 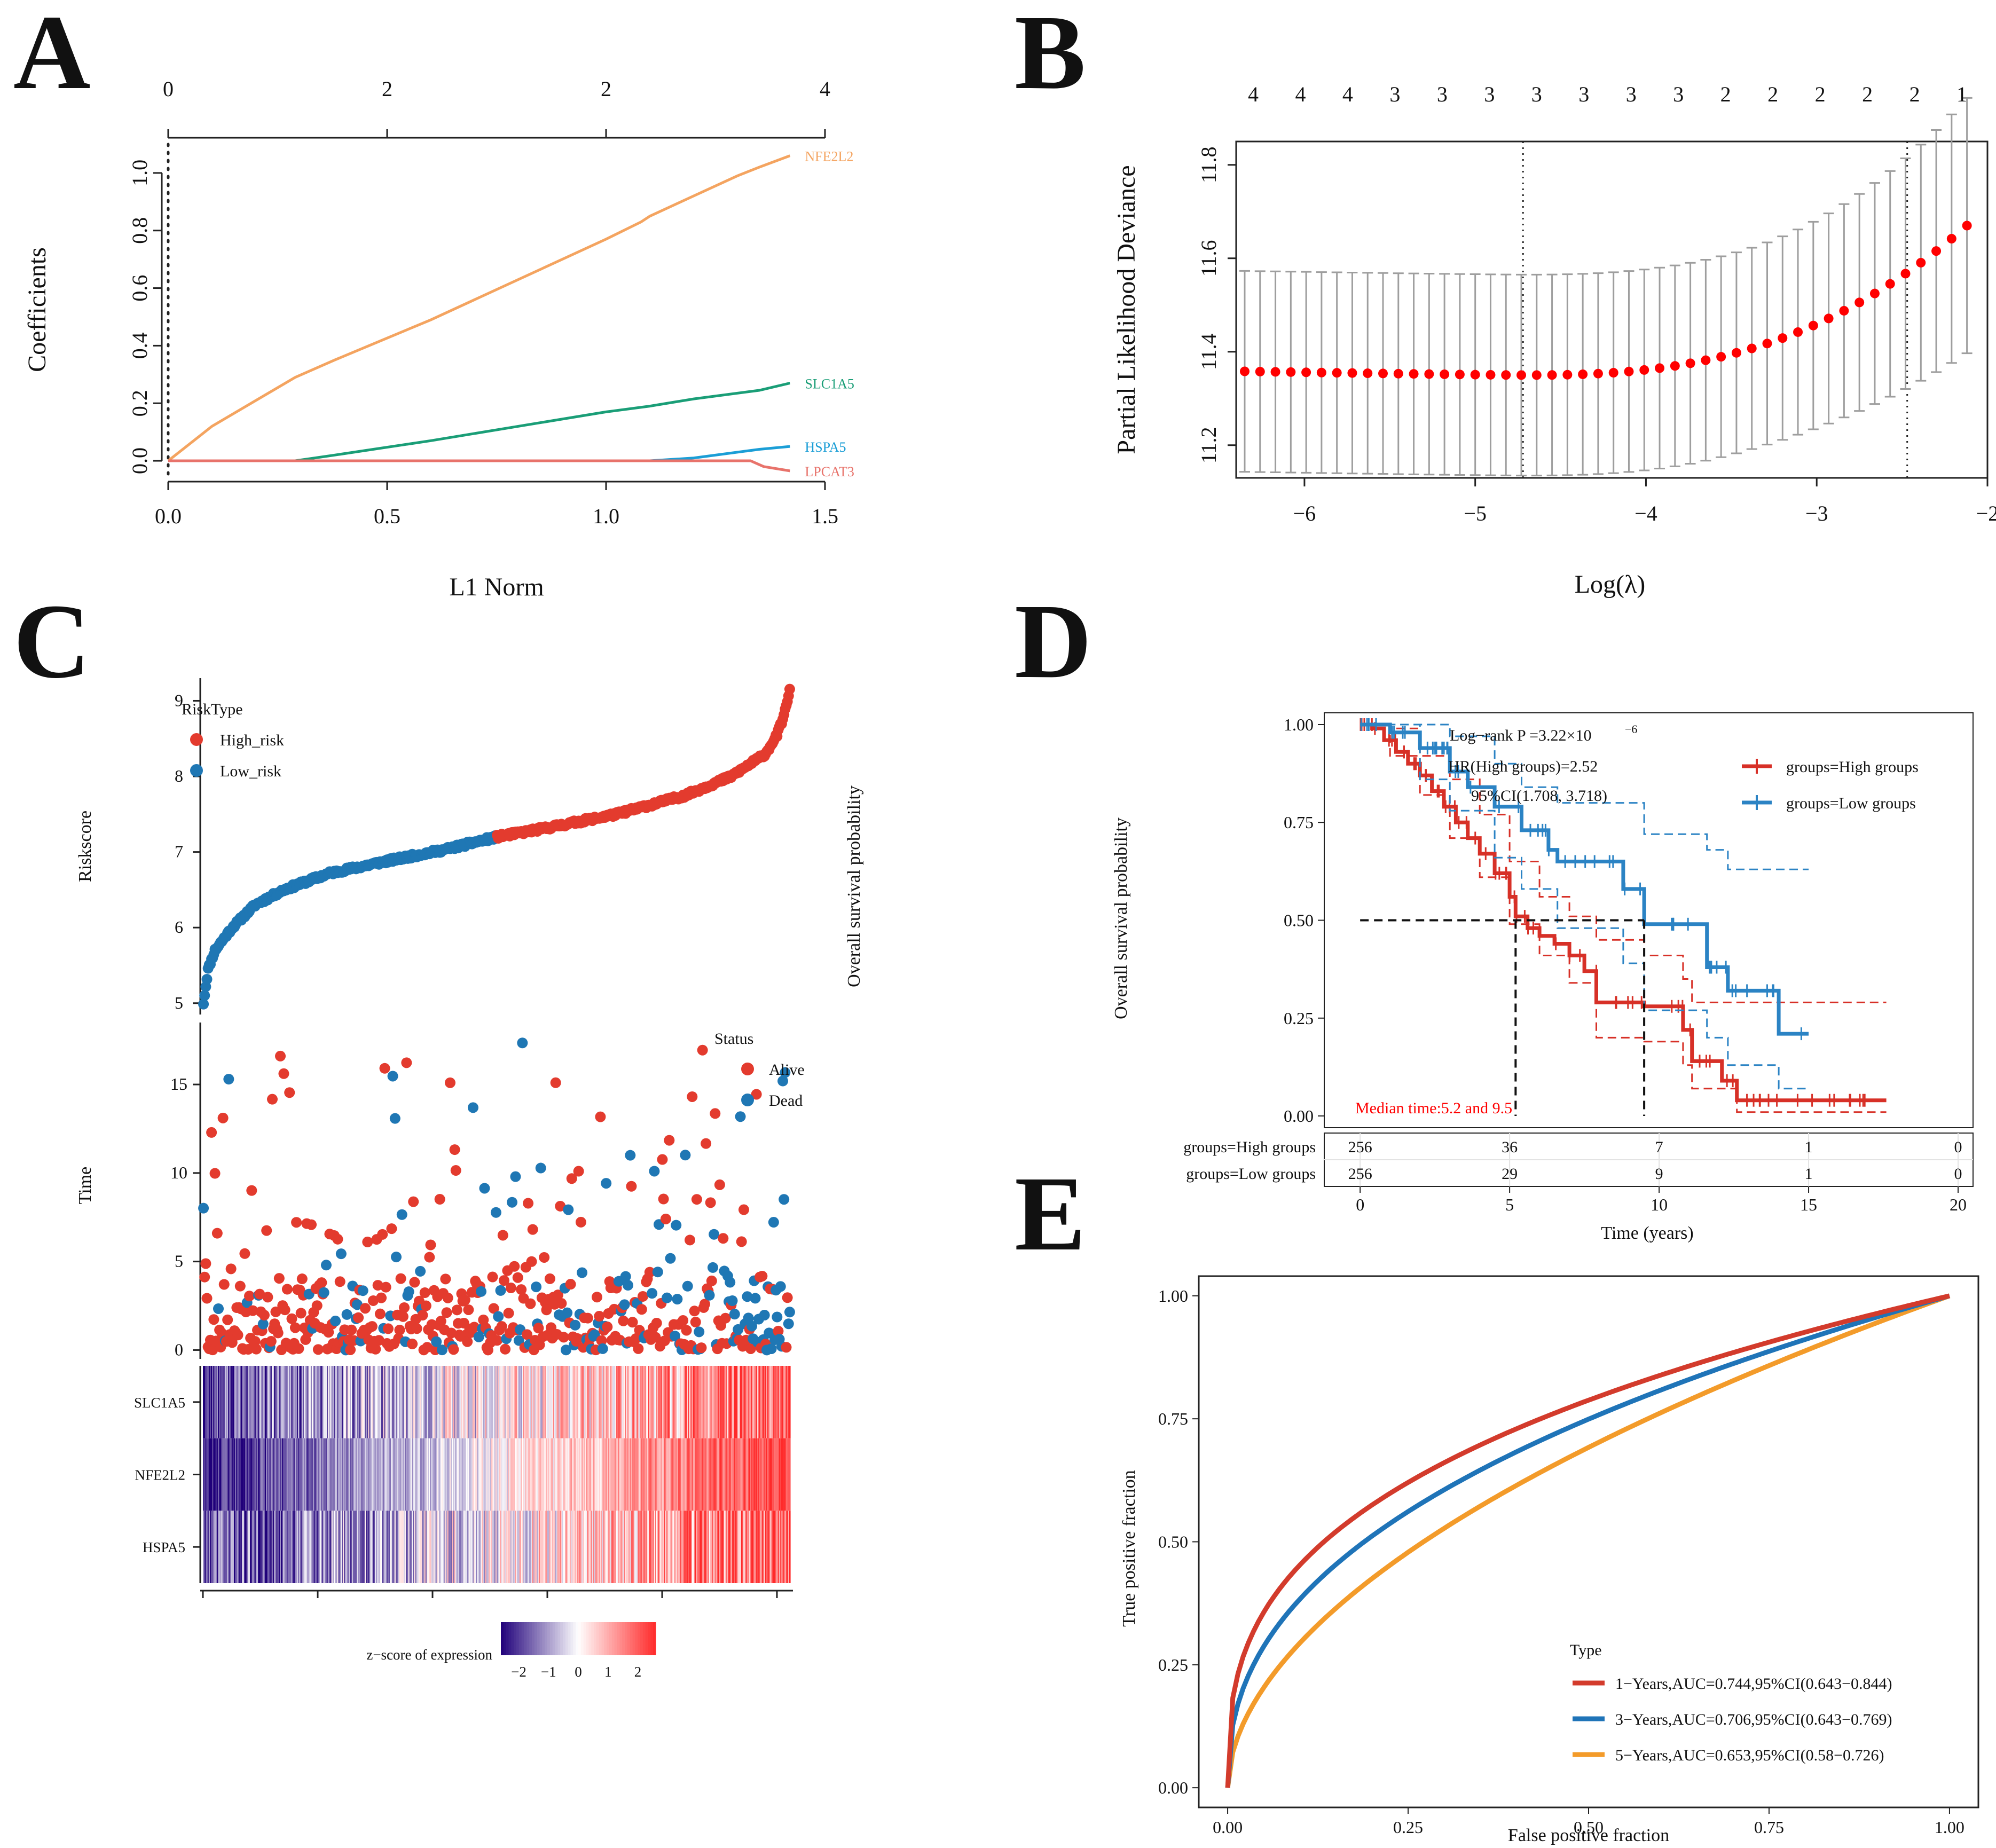 What do you see at coordinates (496, 587) in the screenshot?
I see `x-axis-title: L1 Norm` at bounding box center [496, 587].